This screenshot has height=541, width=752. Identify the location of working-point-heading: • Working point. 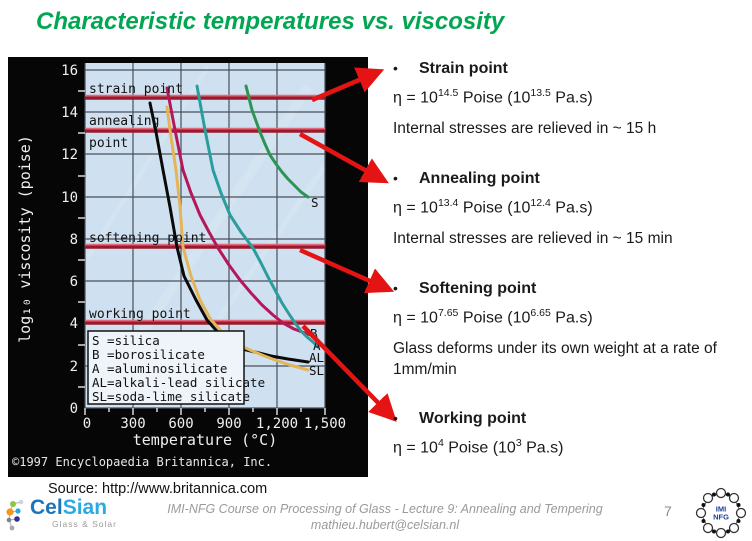
(572, 419).